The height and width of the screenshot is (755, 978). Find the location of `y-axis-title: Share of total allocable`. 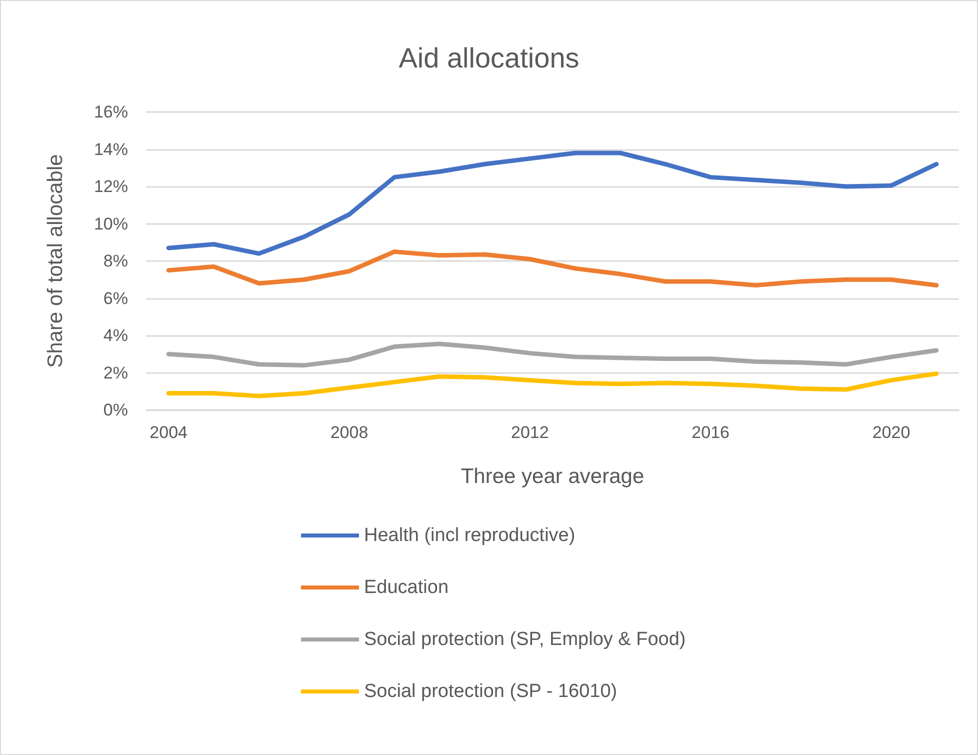

y-axis-title: Share of total allocable is located at coordinates (55, 261).